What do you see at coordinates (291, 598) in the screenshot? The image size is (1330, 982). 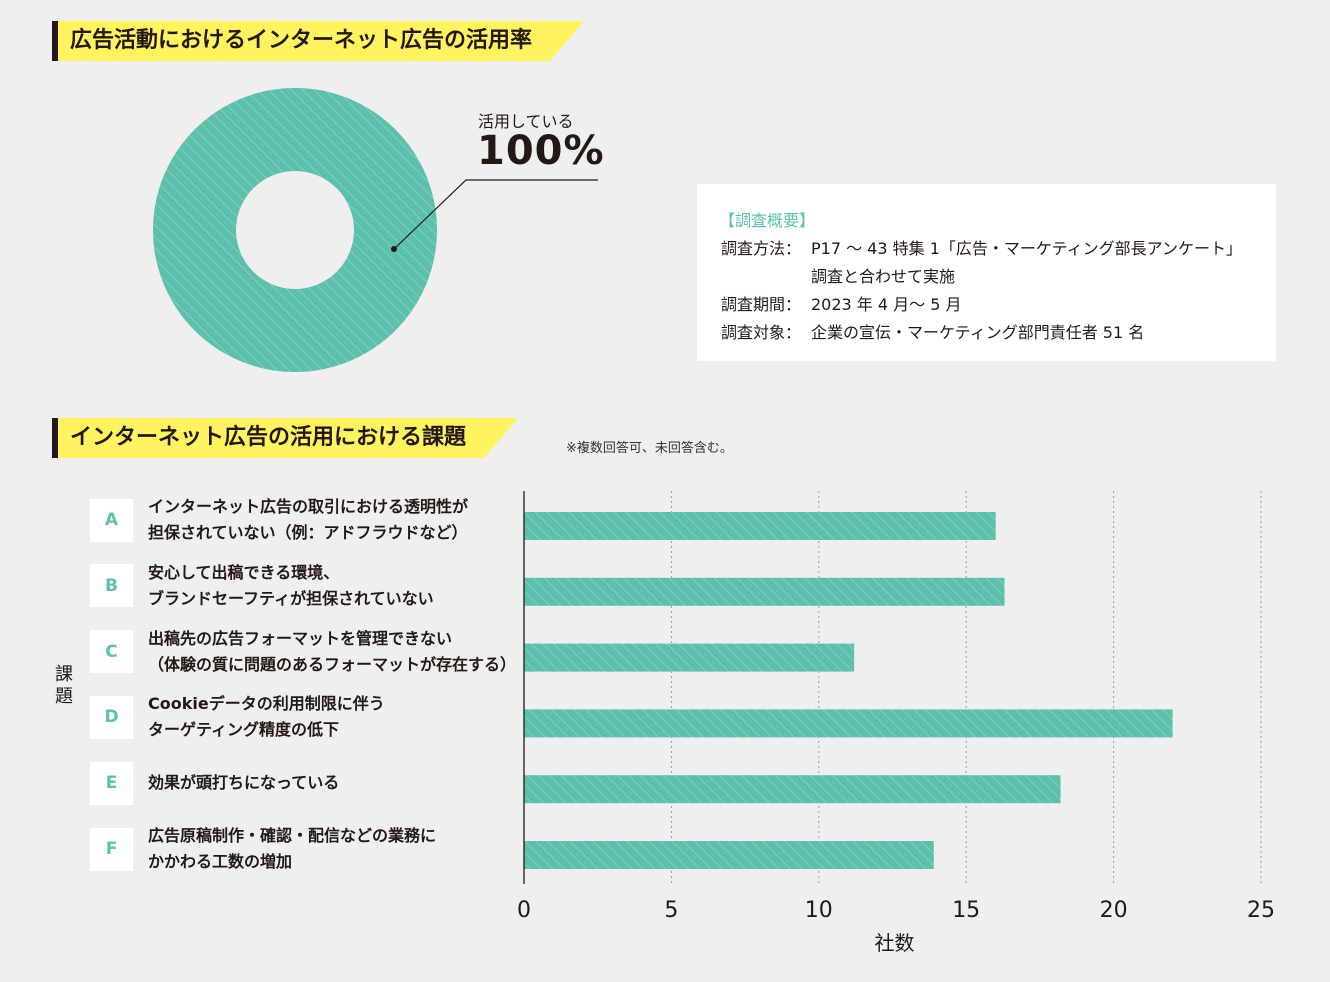 I see `category-label-line: ブランドセーフティが担保されていない` at bounding box center [291, 598].